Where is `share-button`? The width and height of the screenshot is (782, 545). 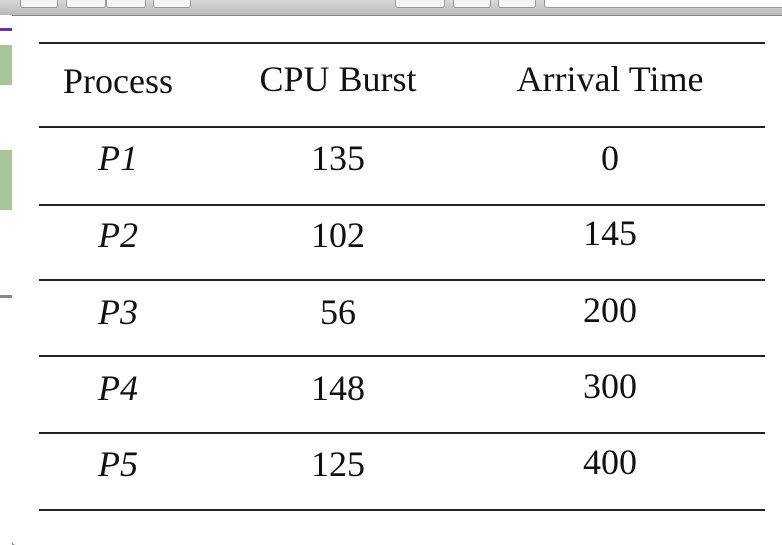 share-button is located at coordinates (172, 4).